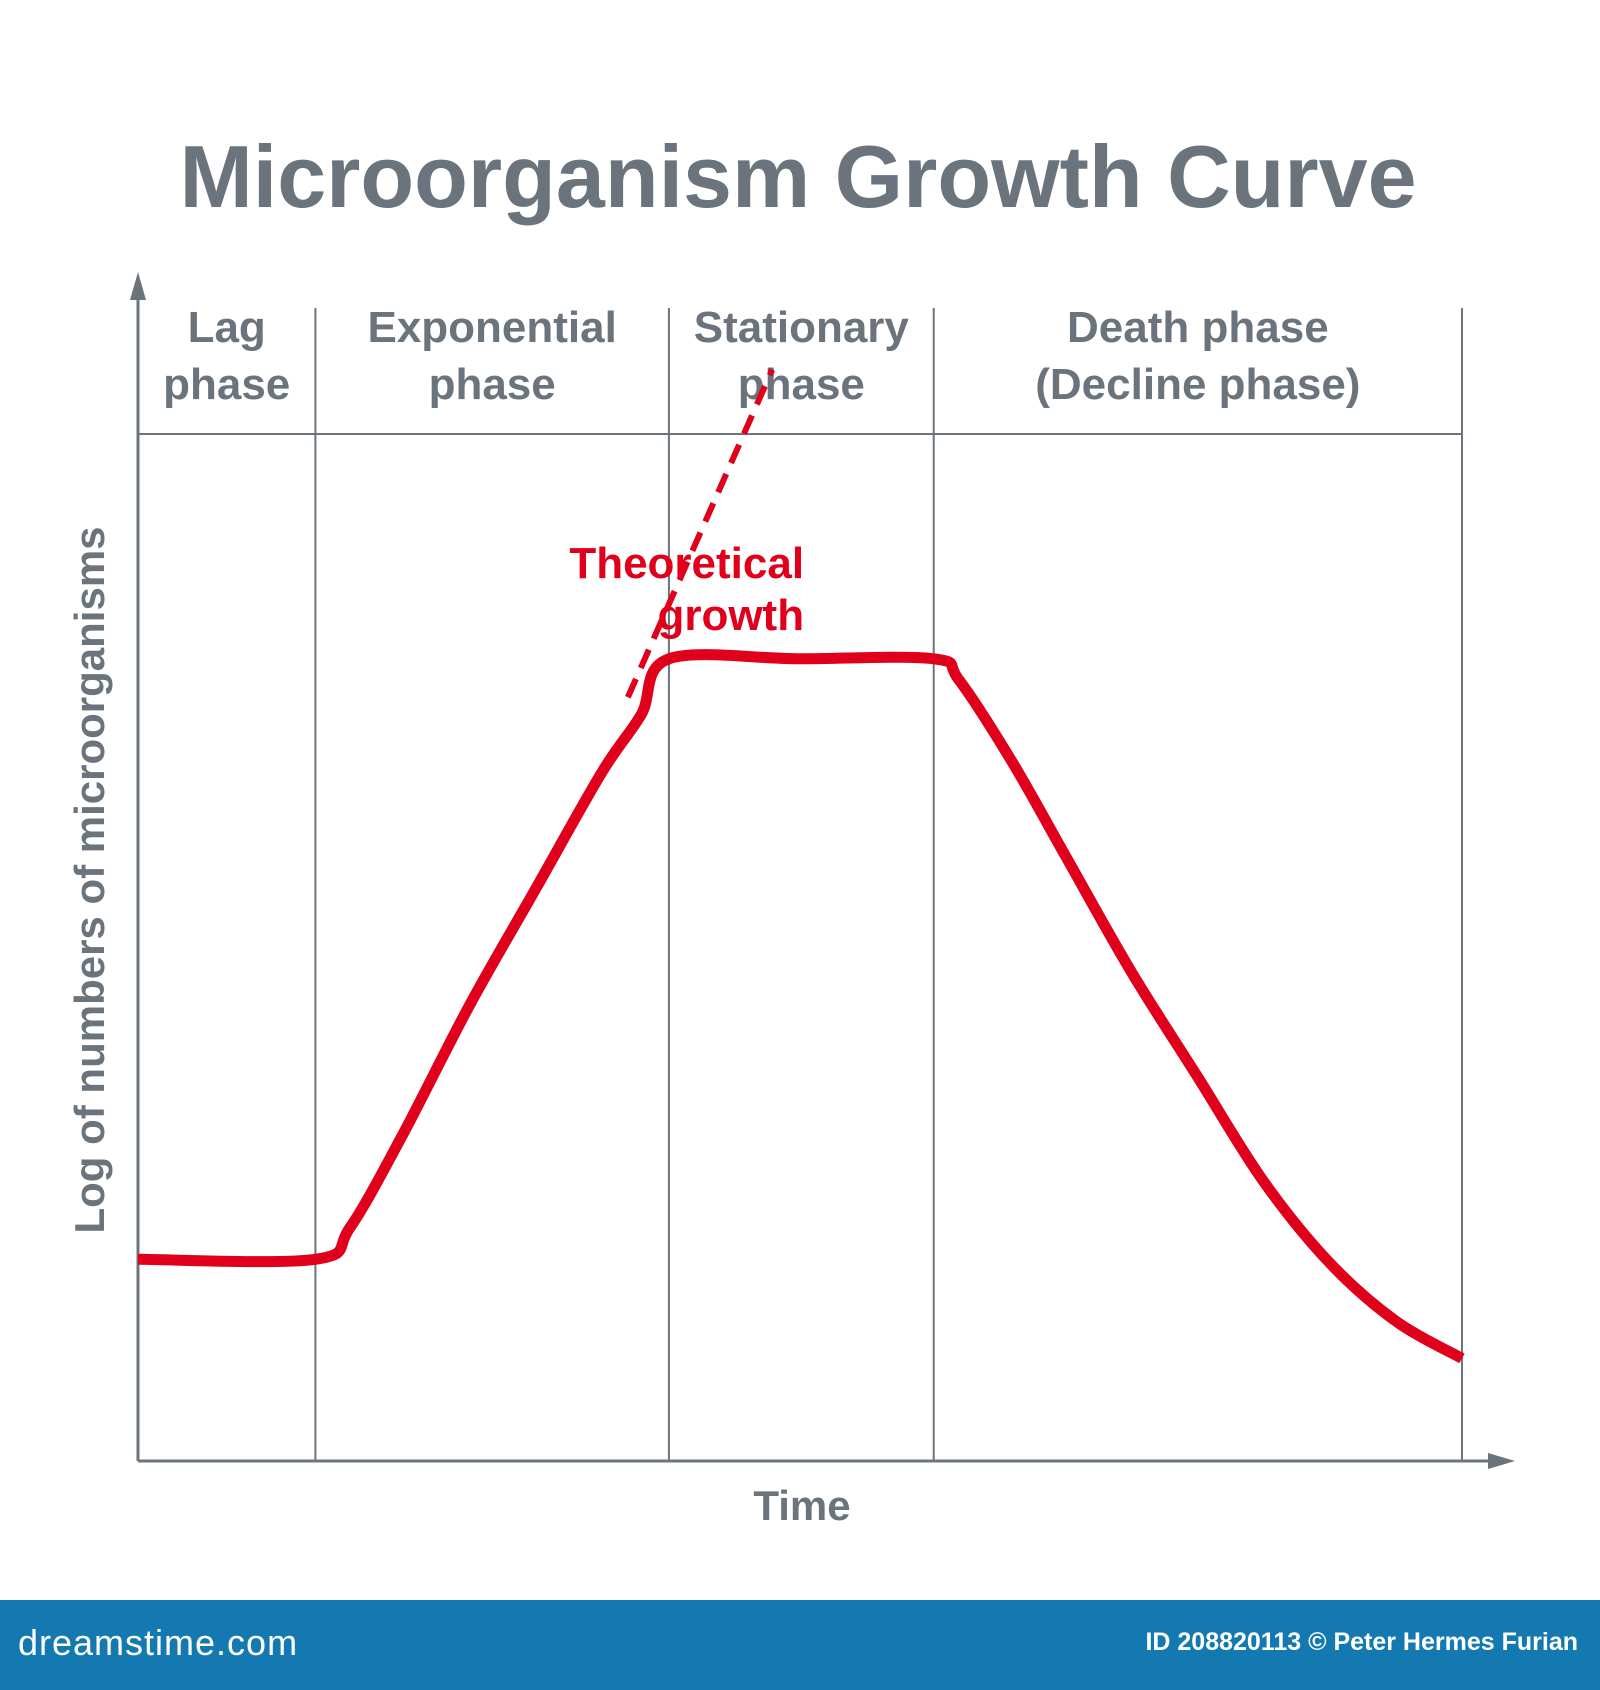 Image resolution: width=1600 pixels, height=1690 pixels. I want to click on x-axis-label: Time, so click(801, 1505).